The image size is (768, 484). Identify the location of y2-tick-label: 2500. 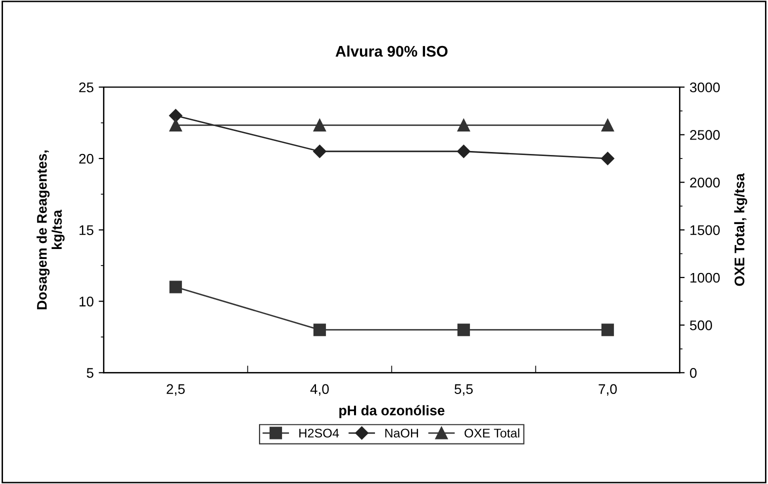
(705, 135).